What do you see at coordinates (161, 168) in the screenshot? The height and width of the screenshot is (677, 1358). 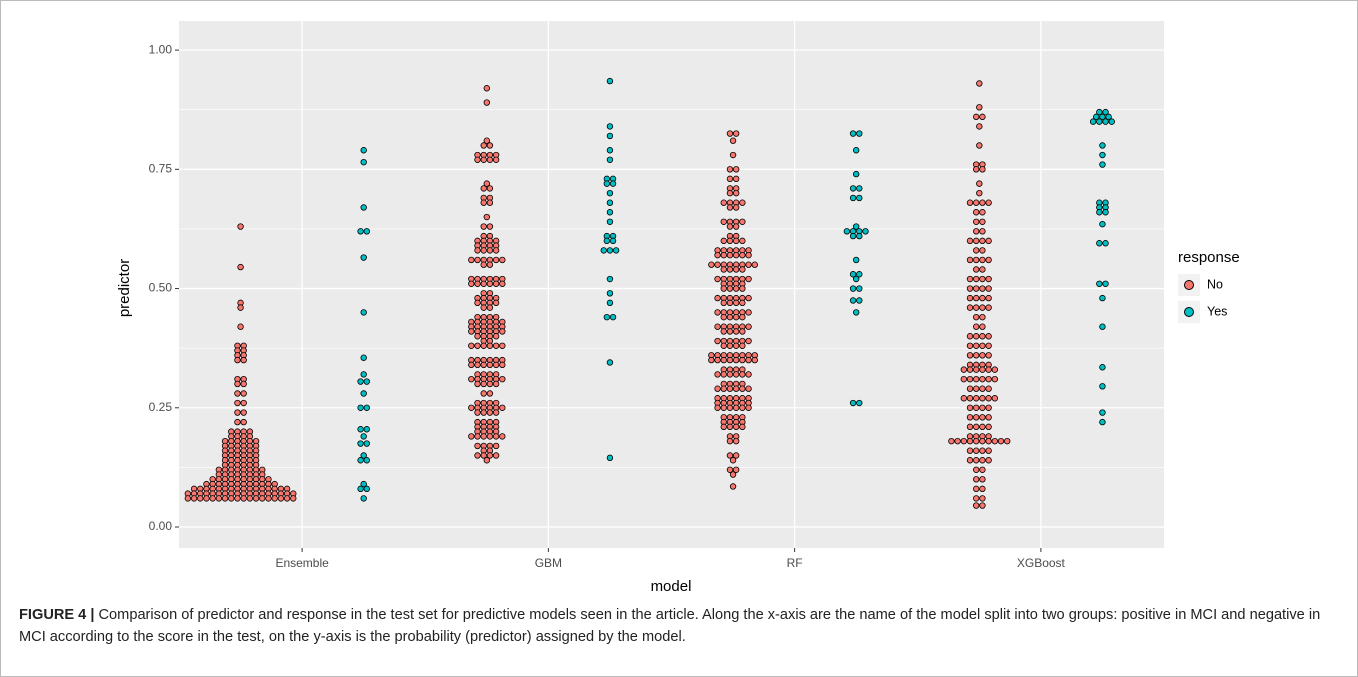 I see `y-tick-label: 0.75` at bounding box center [161, 168].